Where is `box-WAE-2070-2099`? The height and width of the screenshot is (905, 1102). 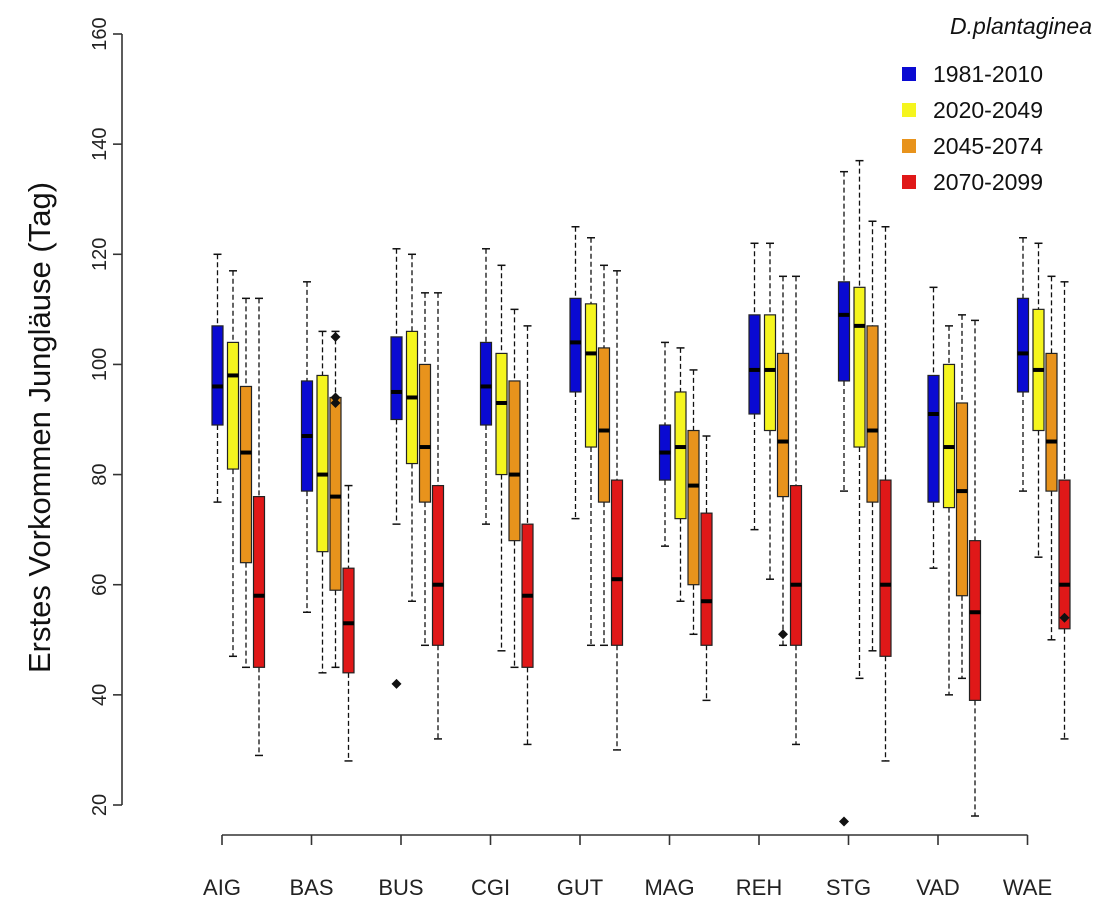 box-WAE-2070-2099 is located at coordinates (1064, 510).